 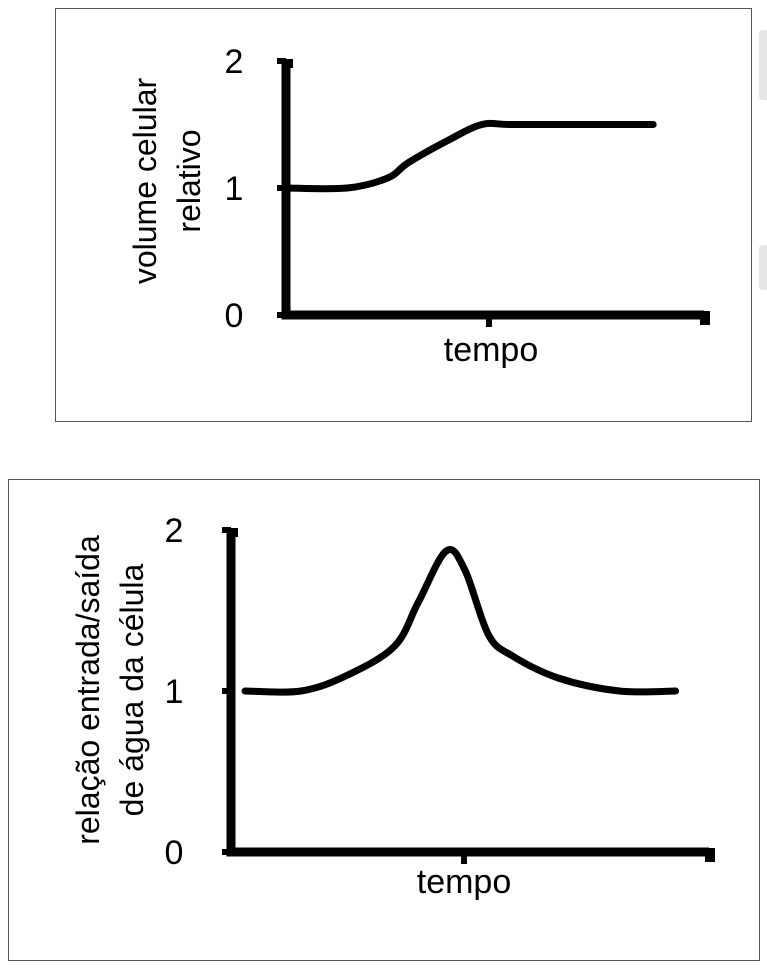 I want to click on y-axis-label: relação entrada/saída de água da célula, so click(x=110, y=690).